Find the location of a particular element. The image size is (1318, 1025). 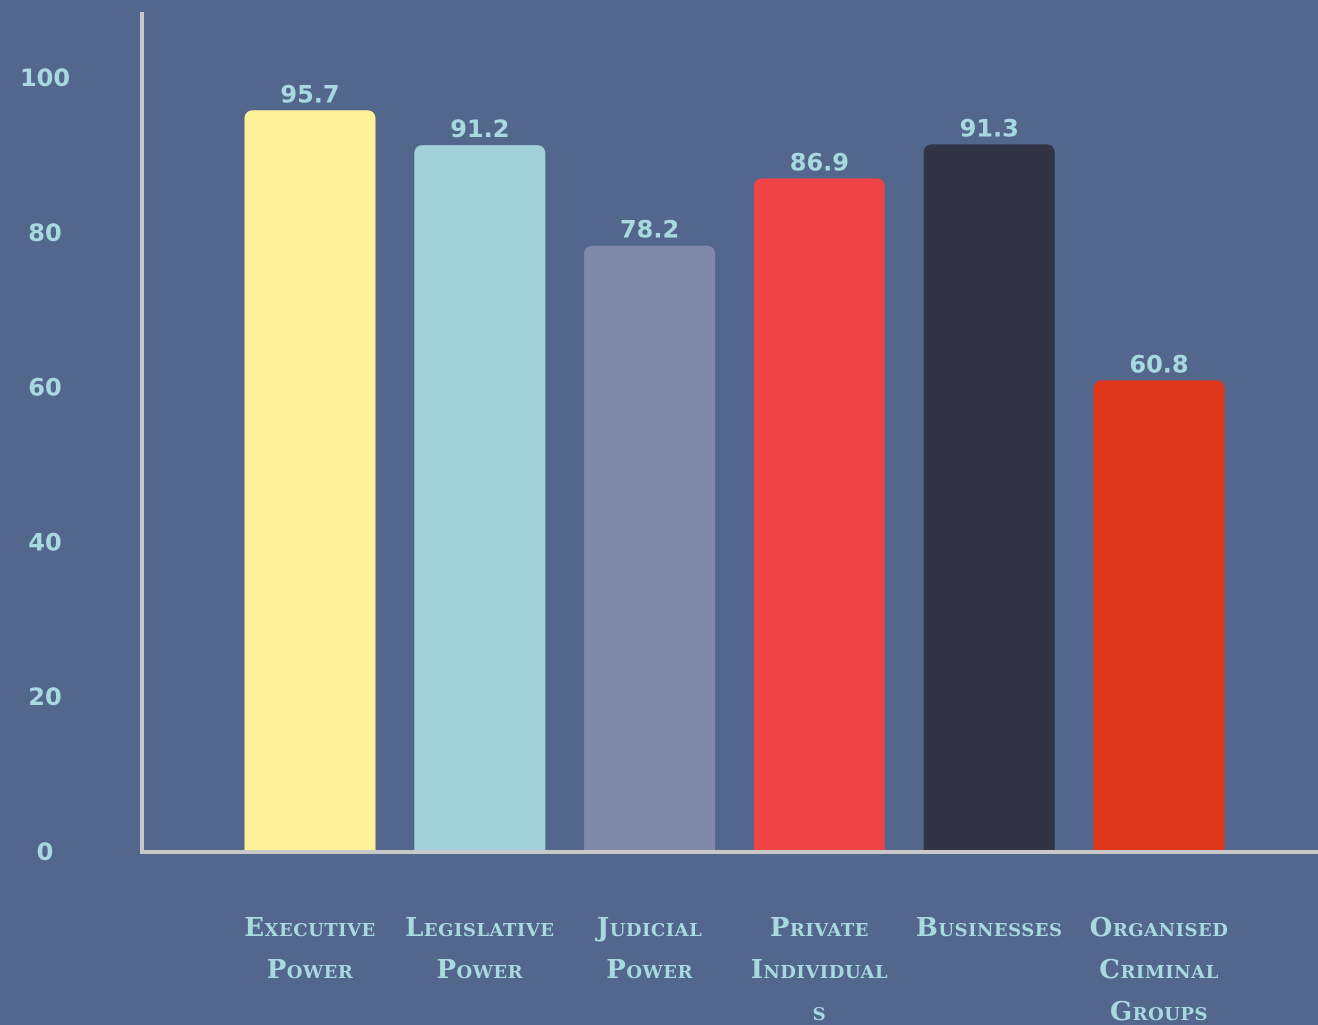

data-label: 60.8 is located at coordinates (1158, 364).